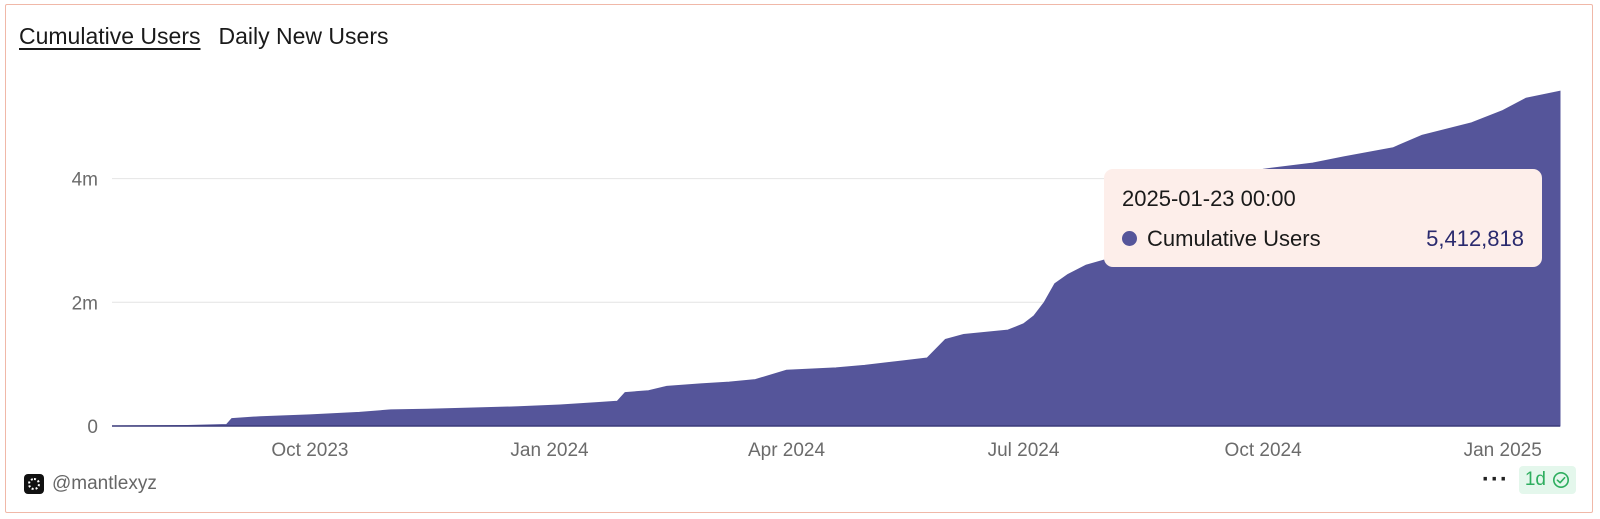  Describe the element at coordinates (309, 450) in the screenshot. I see `x-tick-label: Oct 2023` at that location.